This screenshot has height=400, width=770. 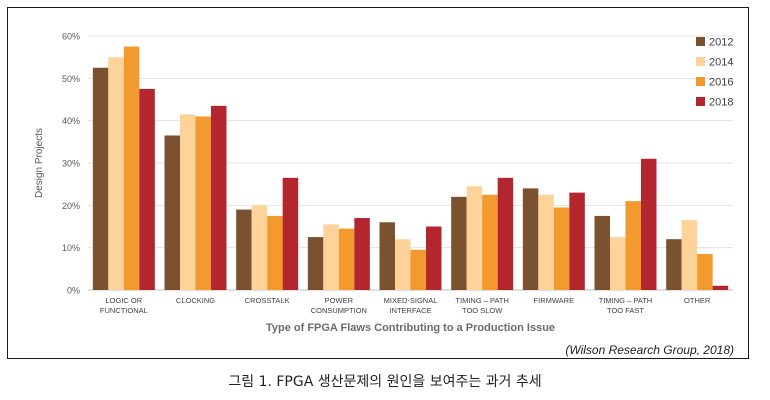 What do you see at coordinates (39, 163) in the screenshot?
I see `y-axis-label: Design Projects` at bounding box center [39, 163].